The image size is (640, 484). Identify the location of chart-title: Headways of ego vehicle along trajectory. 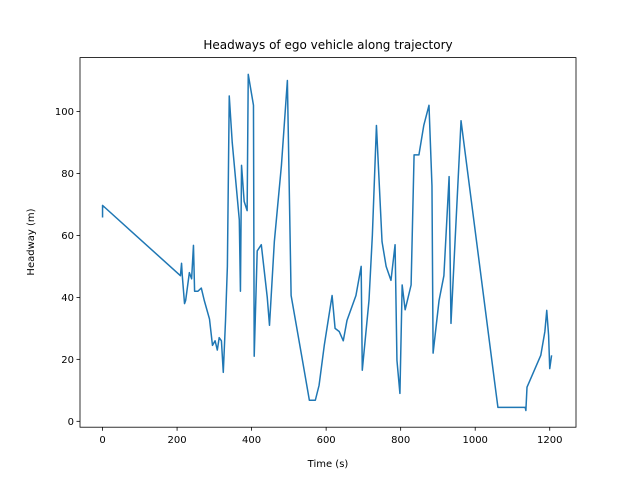
(327, 45).